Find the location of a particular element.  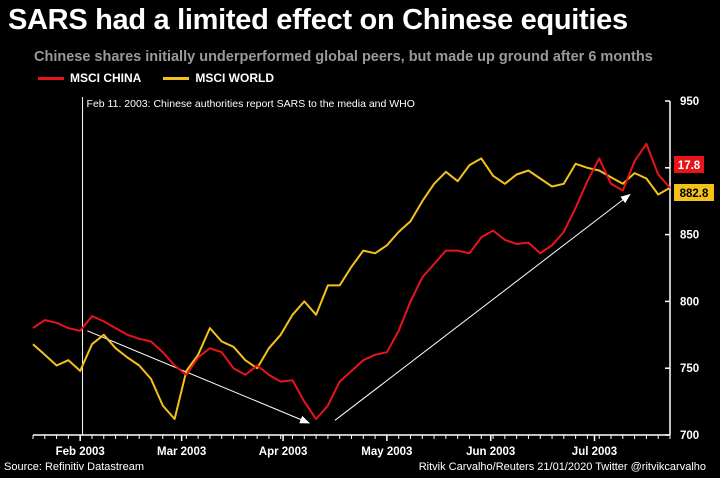

y-tick-label: 950 is located at coordinates (689, 102).